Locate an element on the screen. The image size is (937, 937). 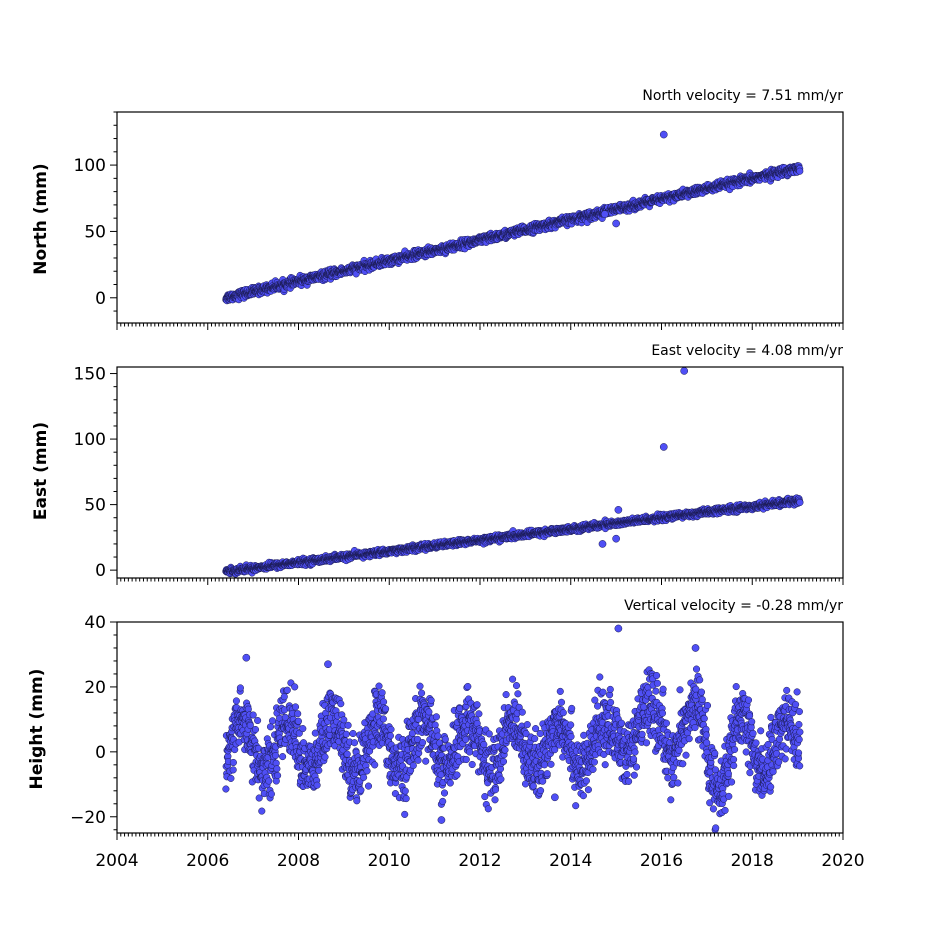
north-title: North velocity = 7.51 mm/yr is located at coordinates (742, 96).